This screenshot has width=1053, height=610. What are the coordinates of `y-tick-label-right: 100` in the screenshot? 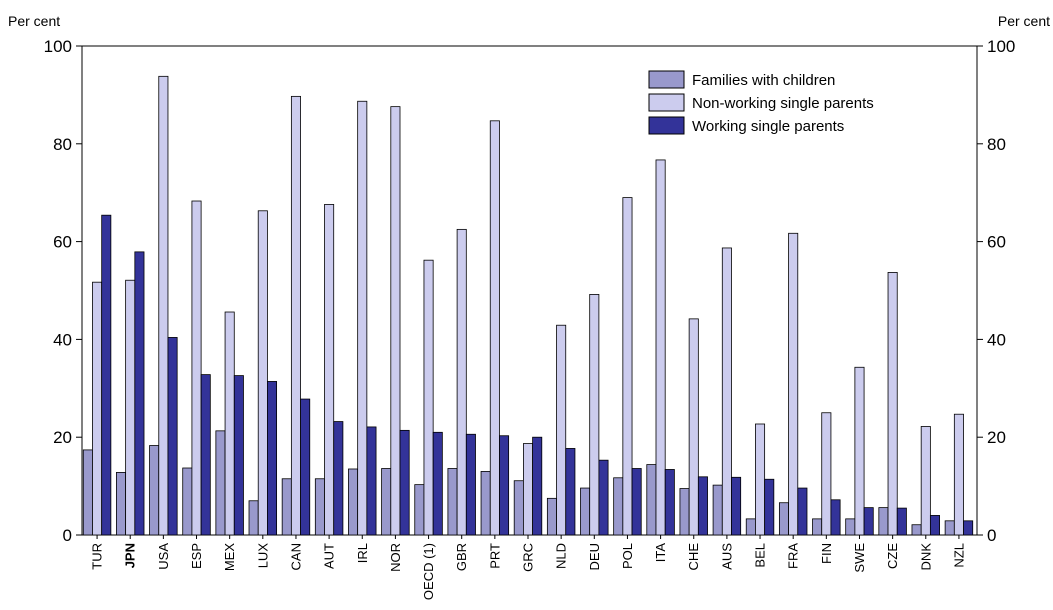 It's located at (1001, 46).